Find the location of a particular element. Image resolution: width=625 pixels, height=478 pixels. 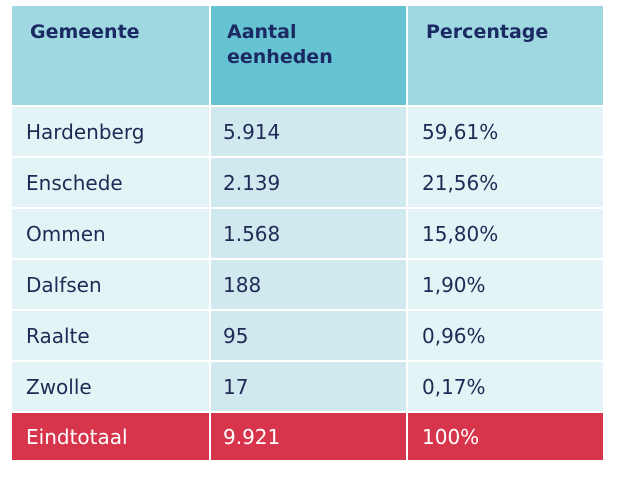

cell-aantal: 1.568 is located at coordinates (309, 233).